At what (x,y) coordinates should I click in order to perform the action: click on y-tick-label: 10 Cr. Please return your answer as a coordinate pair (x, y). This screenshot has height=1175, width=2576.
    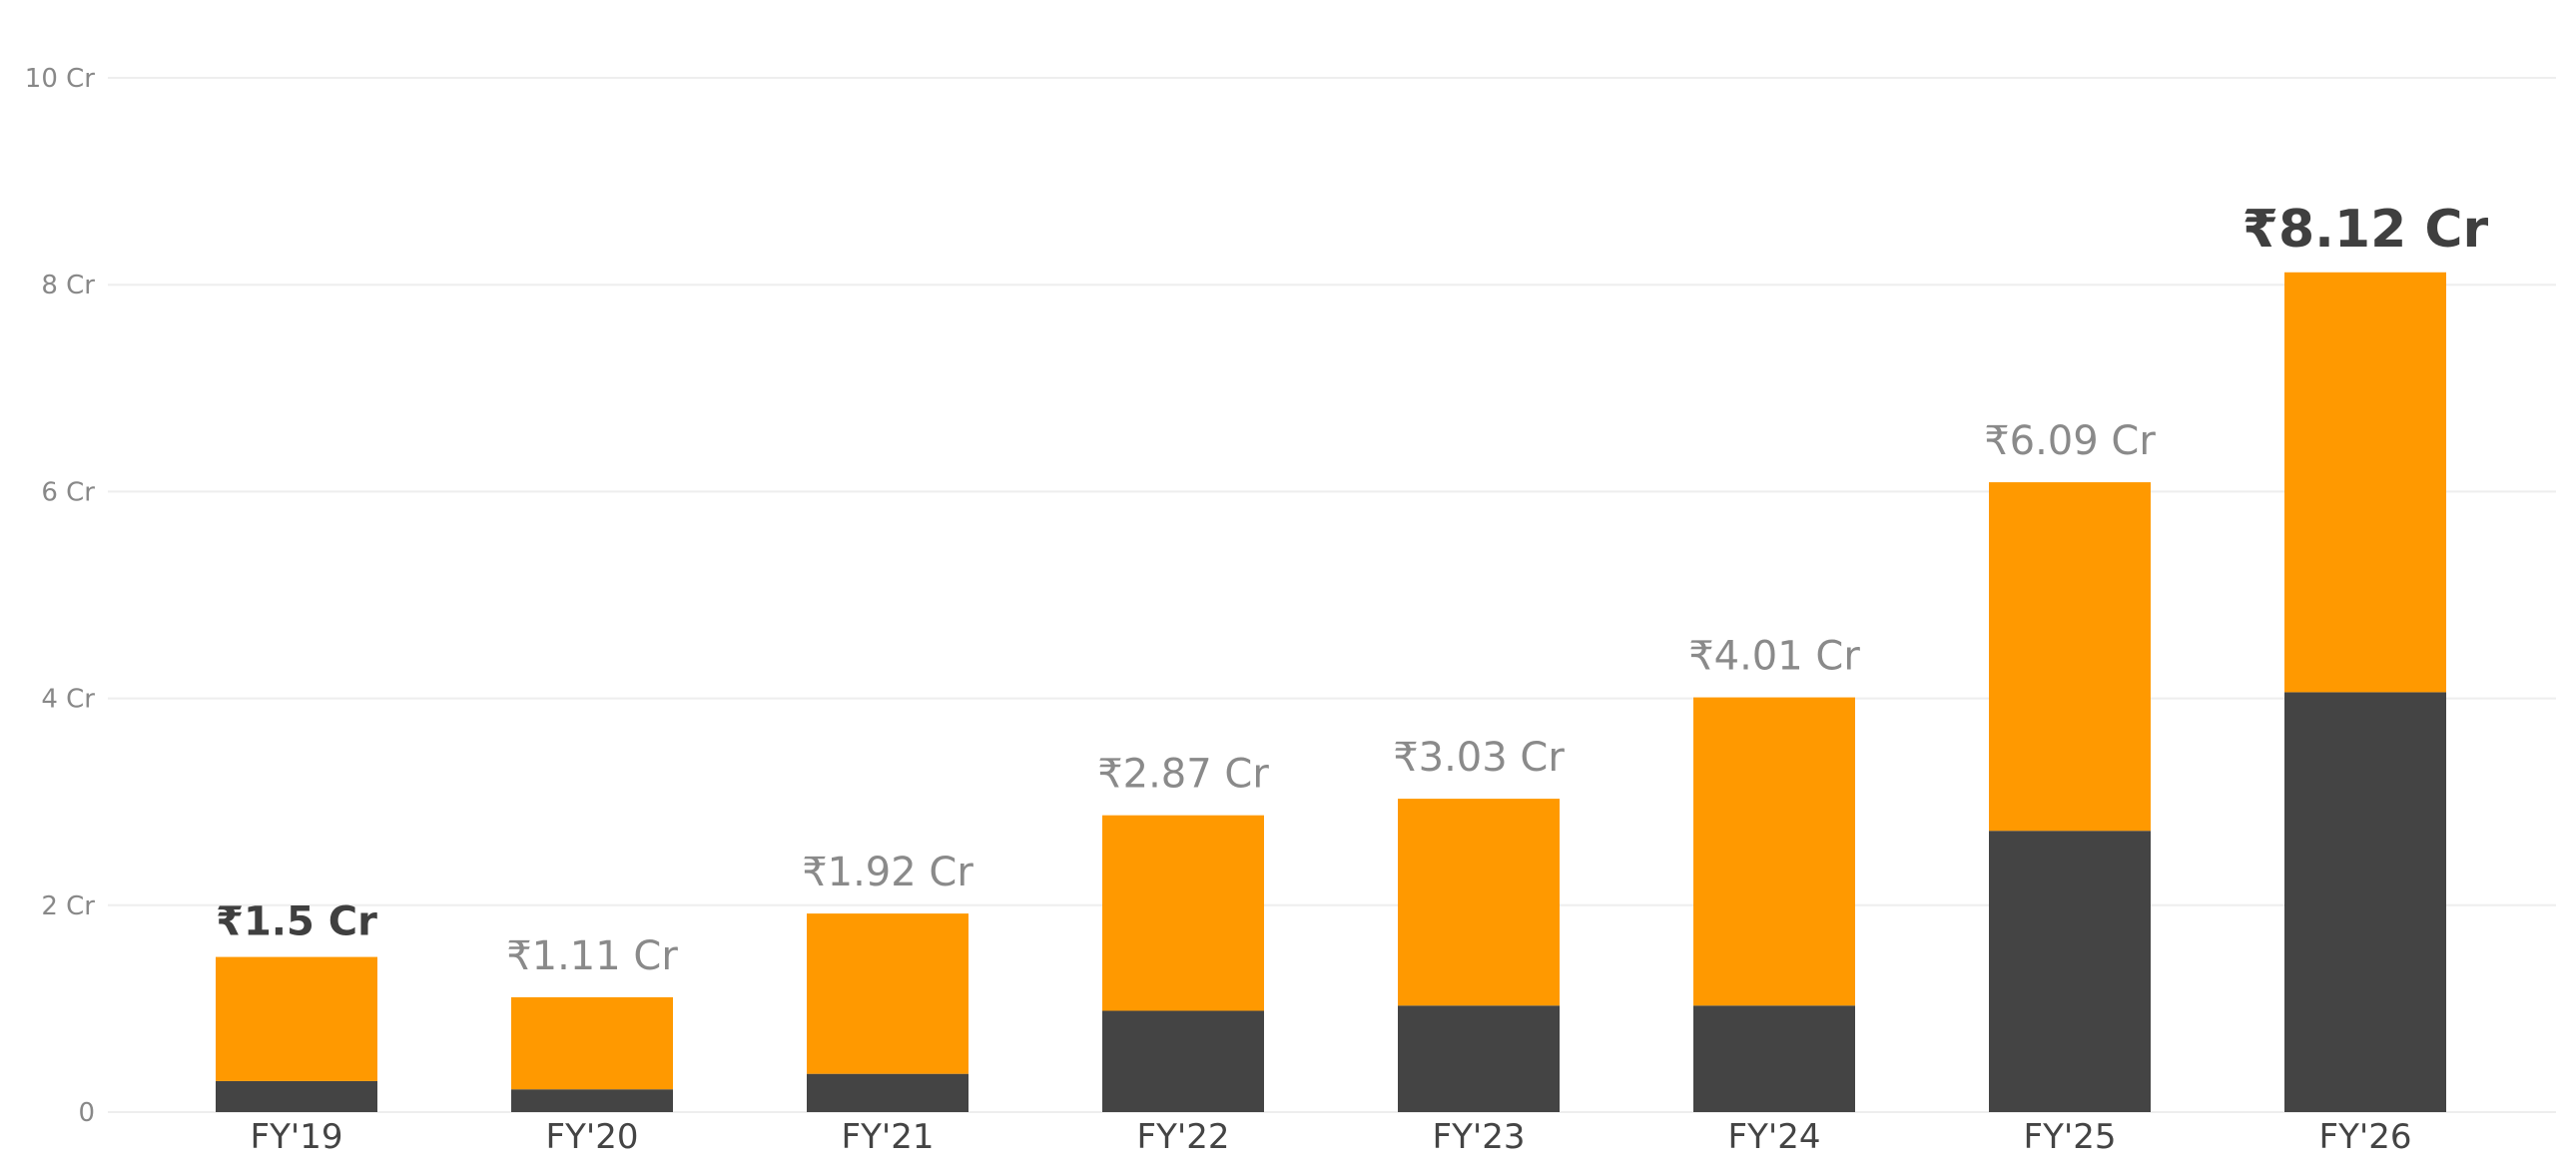
    Looking at the image, I should click on (60, 79).